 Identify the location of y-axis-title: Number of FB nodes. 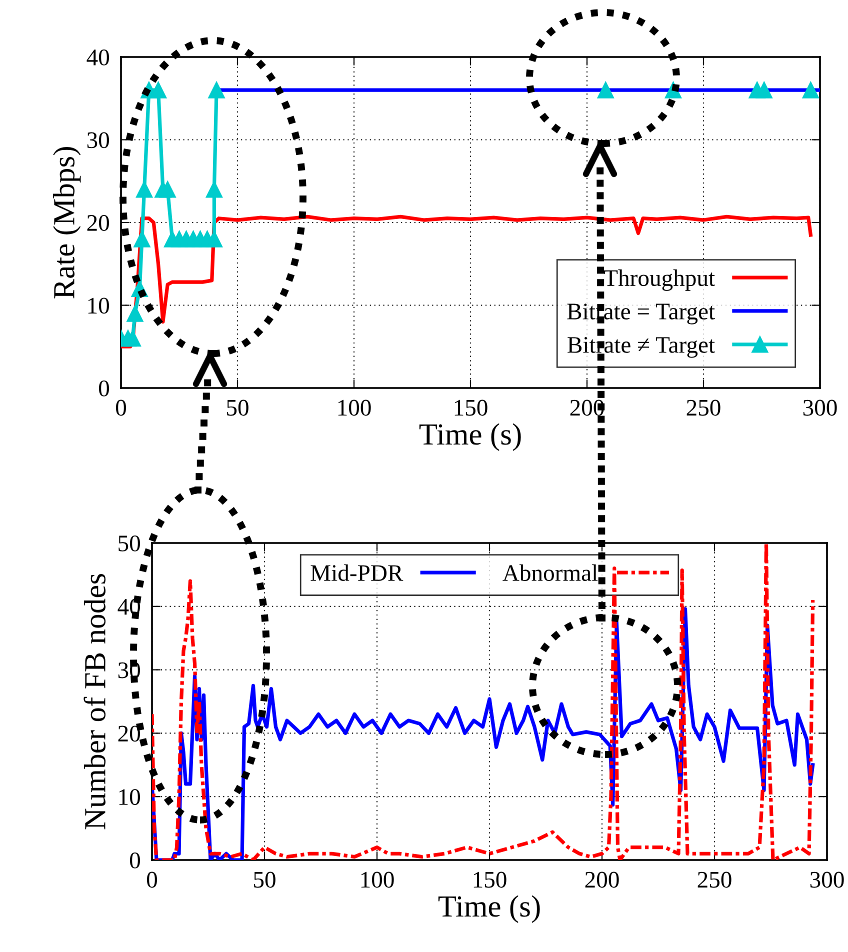
(95, 702).